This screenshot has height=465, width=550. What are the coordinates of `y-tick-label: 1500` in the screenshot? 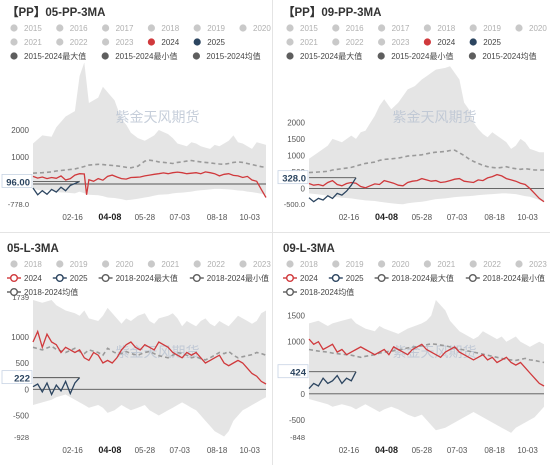 It's located at (296, 316).